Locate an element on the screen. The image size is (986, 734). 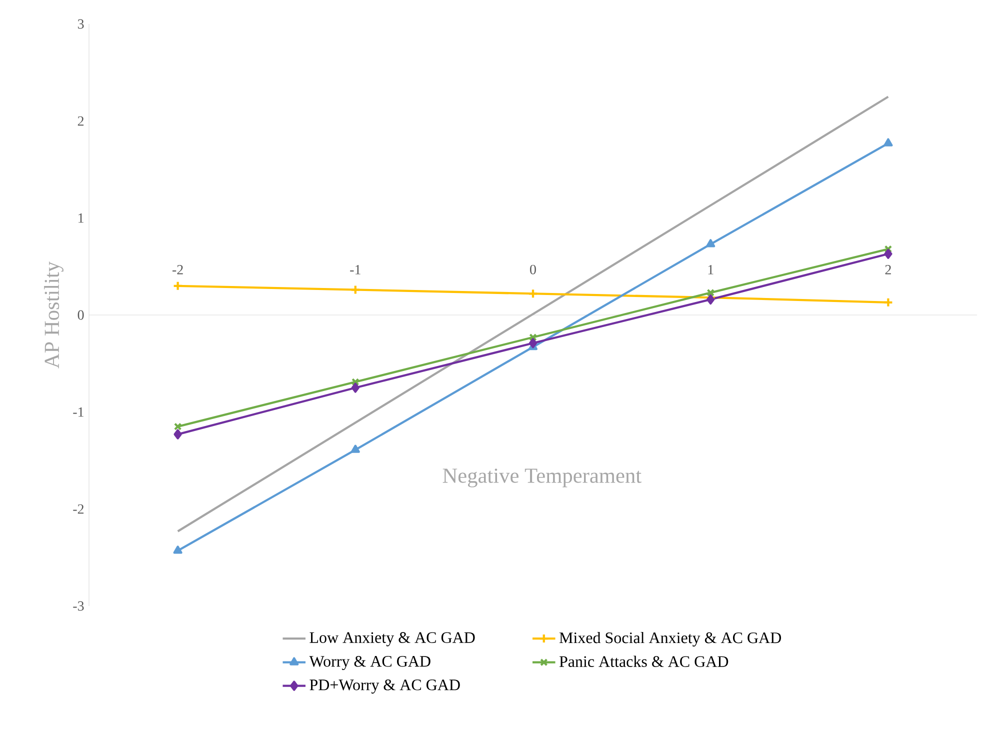
y-tick-label: -1 is located at coordinates (78, 412).